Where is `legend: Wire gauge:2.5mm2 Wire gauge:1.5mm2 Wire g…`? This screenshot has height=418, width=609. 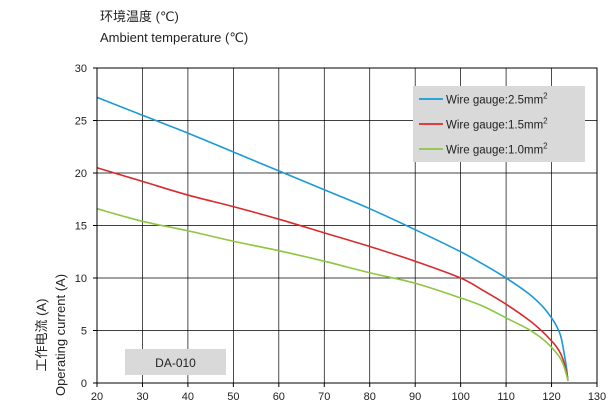
legend: Wire gauge:2.5mm2 Wire gauge:1.5mm2 Wire g… is located at coordinates (499, 124).